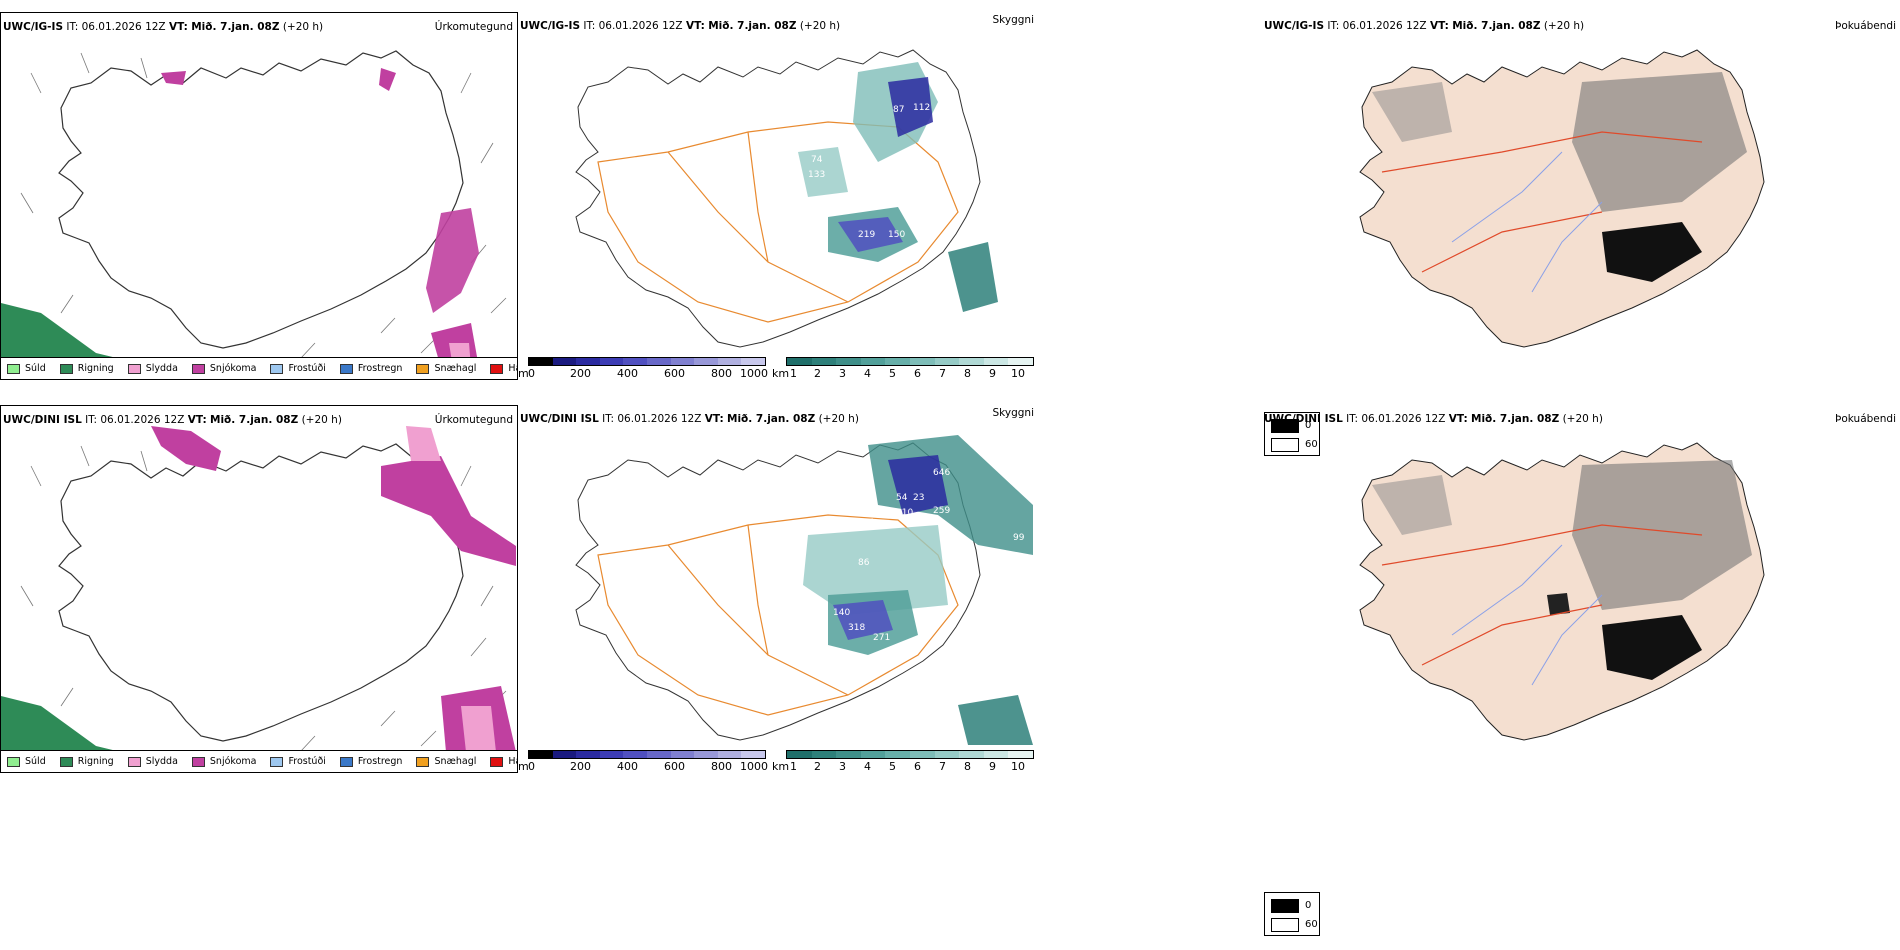  Describe the element at coordinates (186, 448) in the screenshot. I see `snow-northwest` at that location.